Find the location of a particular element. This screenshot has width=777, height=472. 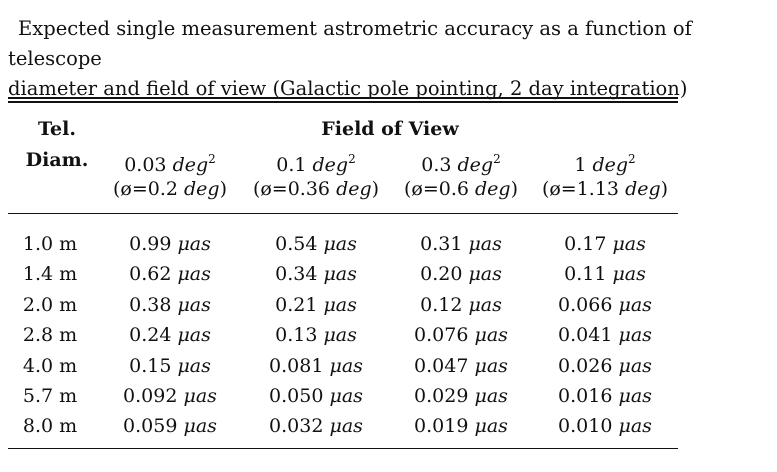

accuracy-value: 0.15 is located at coordinates (150, 365).